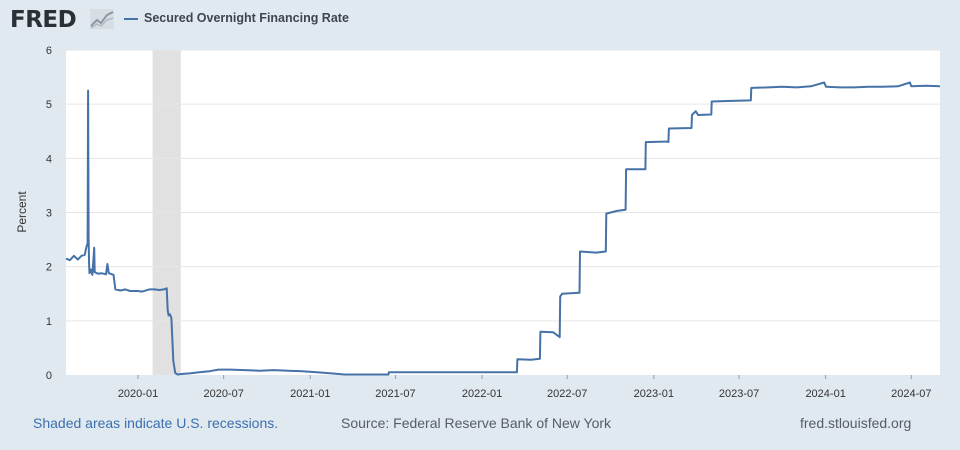 The height and width of the screenshot is (450, 960). What do you see at coordinates (654, 394) in the screenshot?
I see `x-tick-label: 2023-01` at bounding box center [654, 394].